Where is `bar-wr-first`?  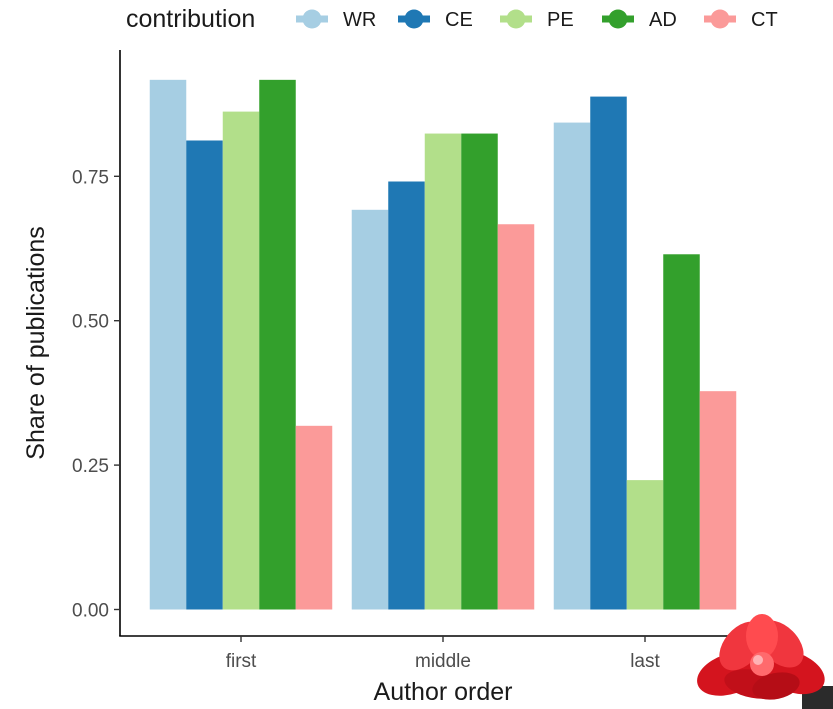
bar-wr-first is located at coordinates (168, 344).